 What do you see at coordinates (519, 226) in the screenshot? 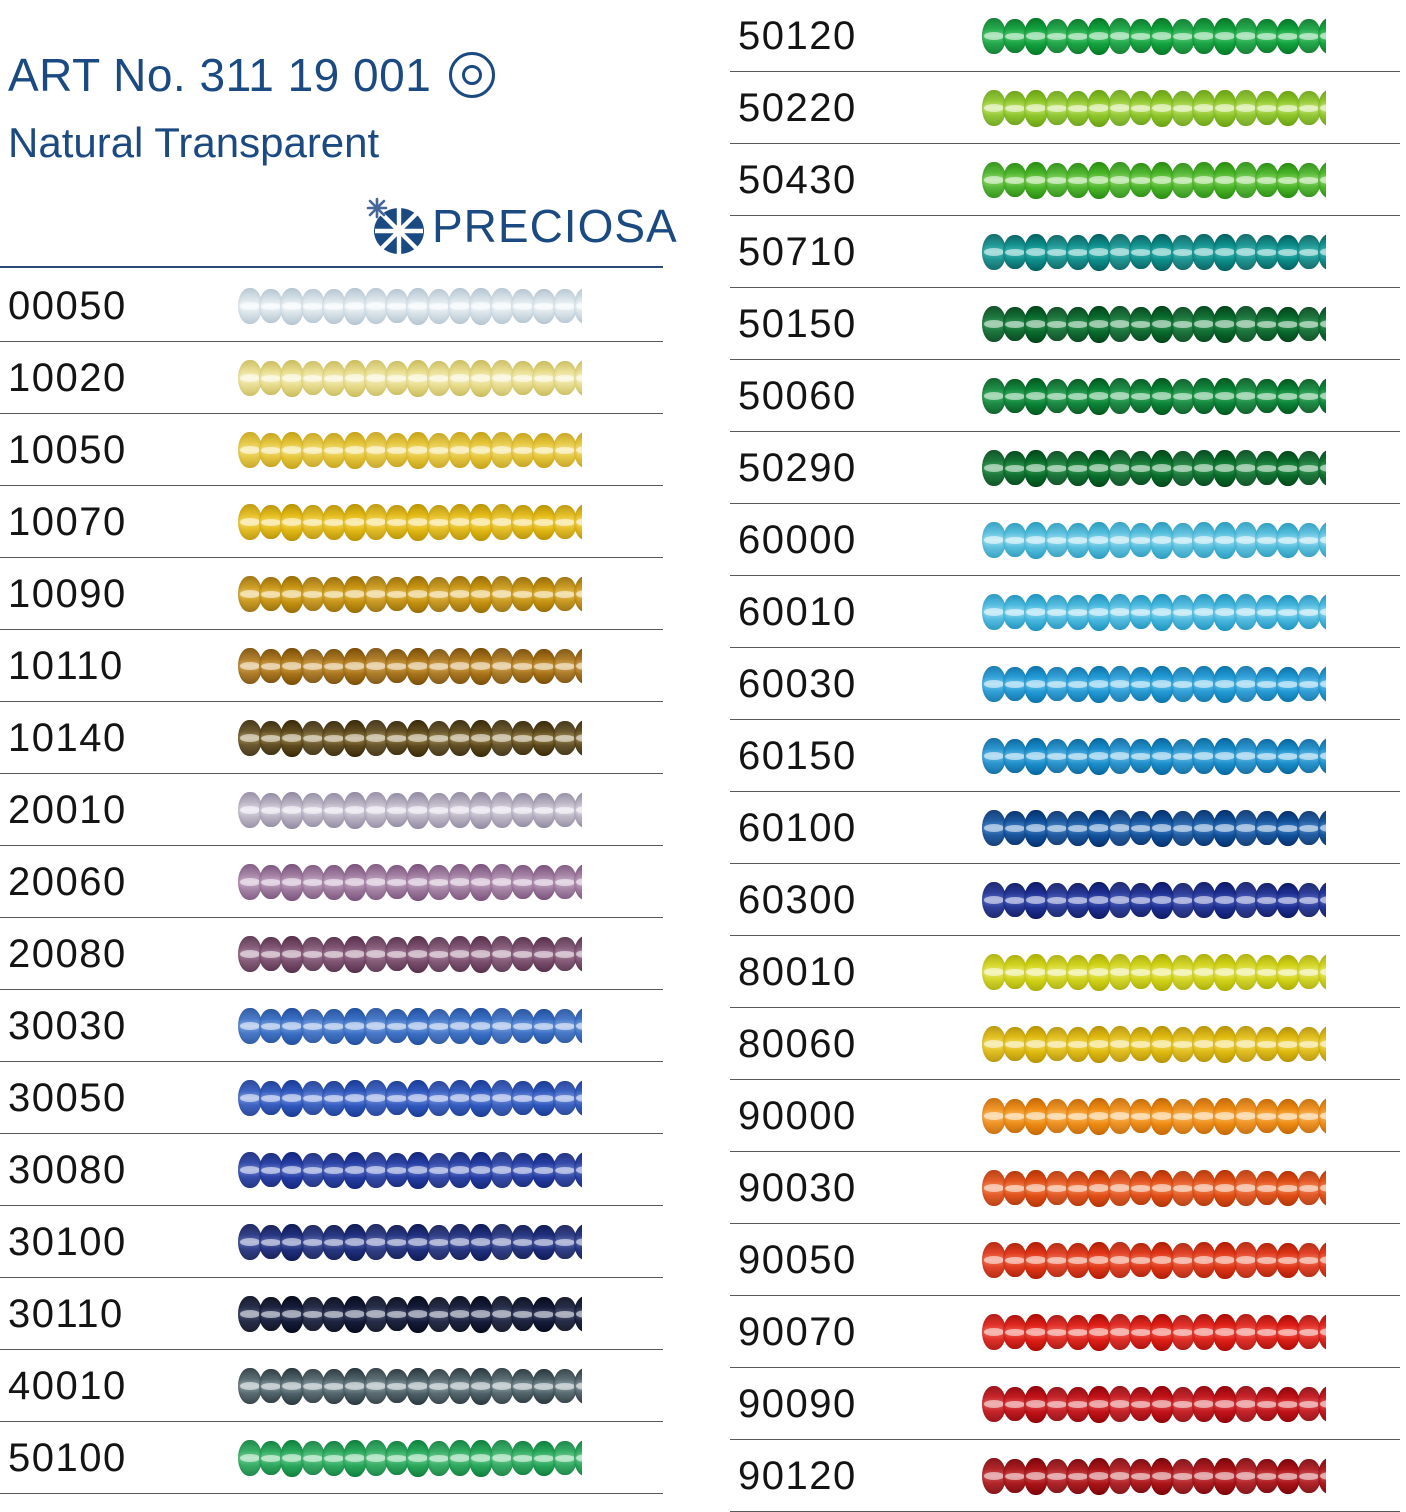
I see `preciosa-logo: PRECIOSA` at bounding box center [519, 226].